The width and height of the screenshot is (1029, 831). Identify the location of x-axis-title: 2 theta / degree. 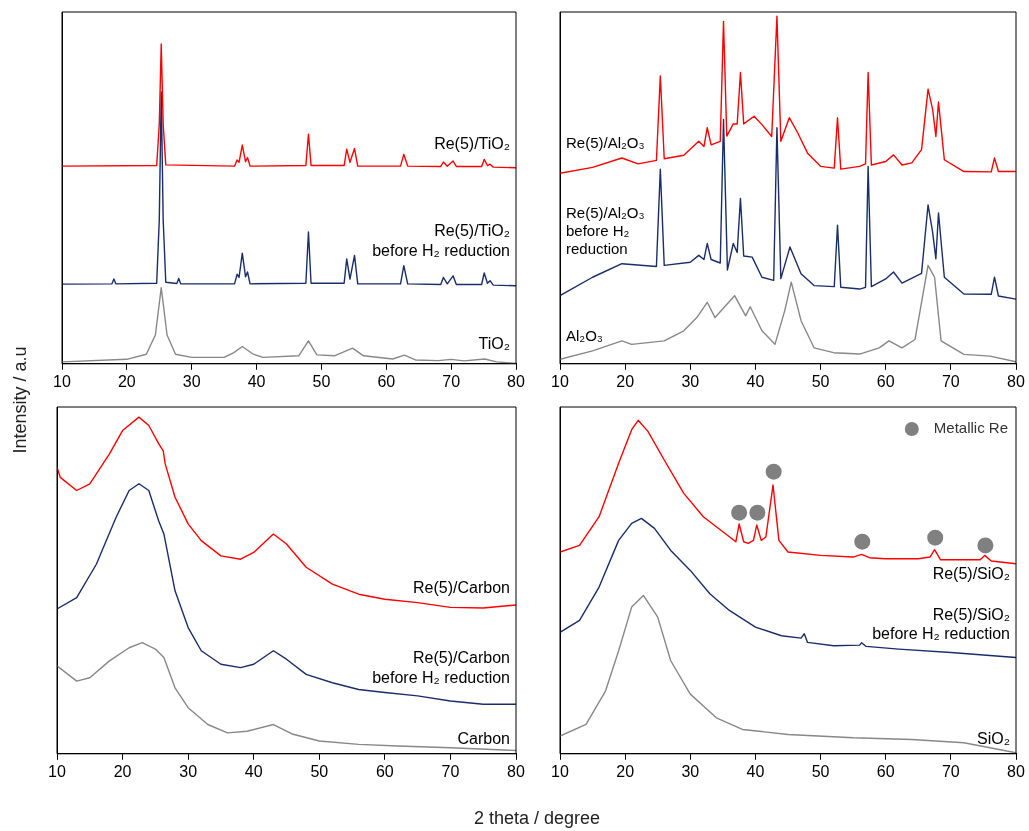
(537, 818).